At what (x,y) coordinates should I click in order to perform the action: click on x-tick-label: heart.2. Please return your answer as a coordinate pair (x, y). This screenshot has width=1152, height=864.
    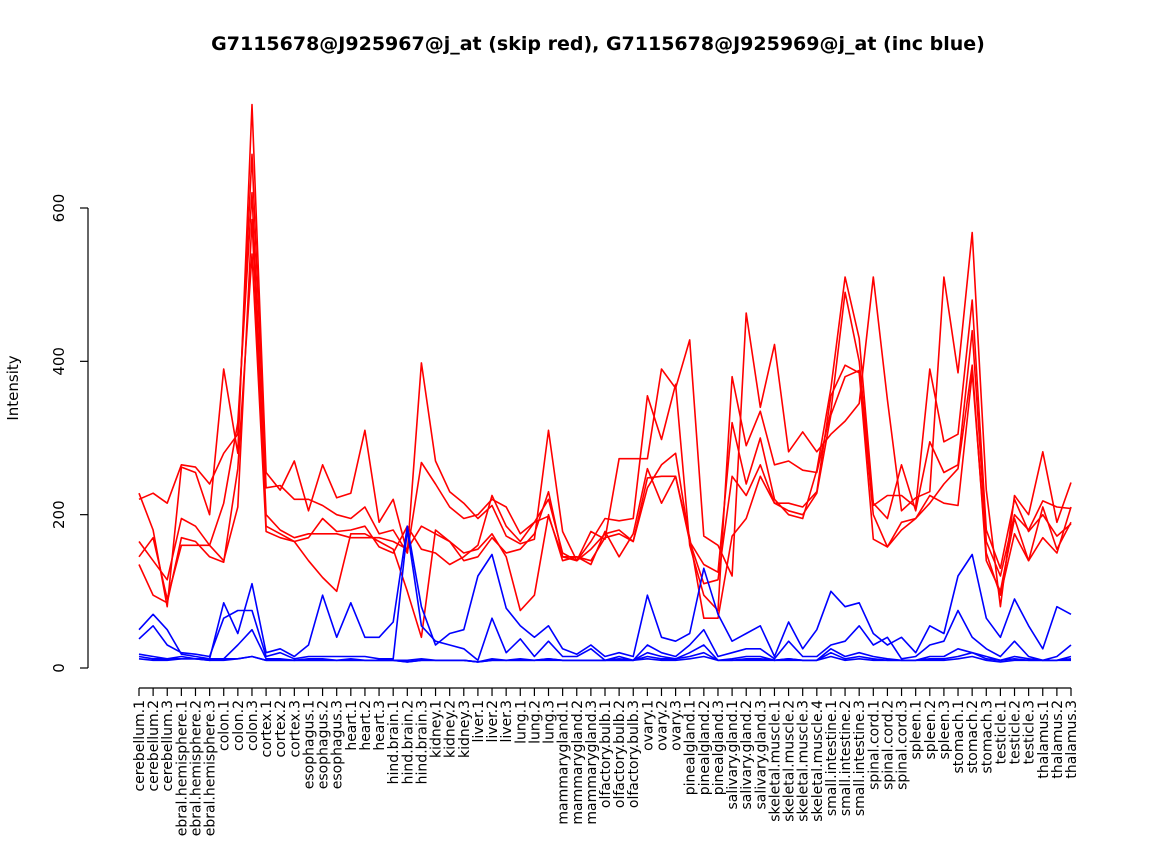
    Looking at the image, I should click on (366, 725).